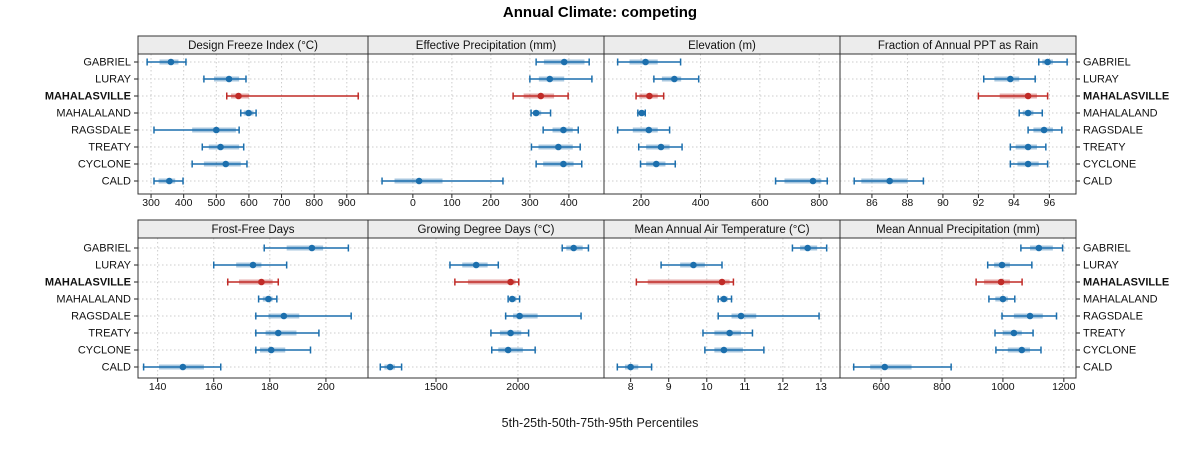 This screenshot has width=1200, height=450. I want to click on x-axis-tick-label: 10, so click(707, 387).